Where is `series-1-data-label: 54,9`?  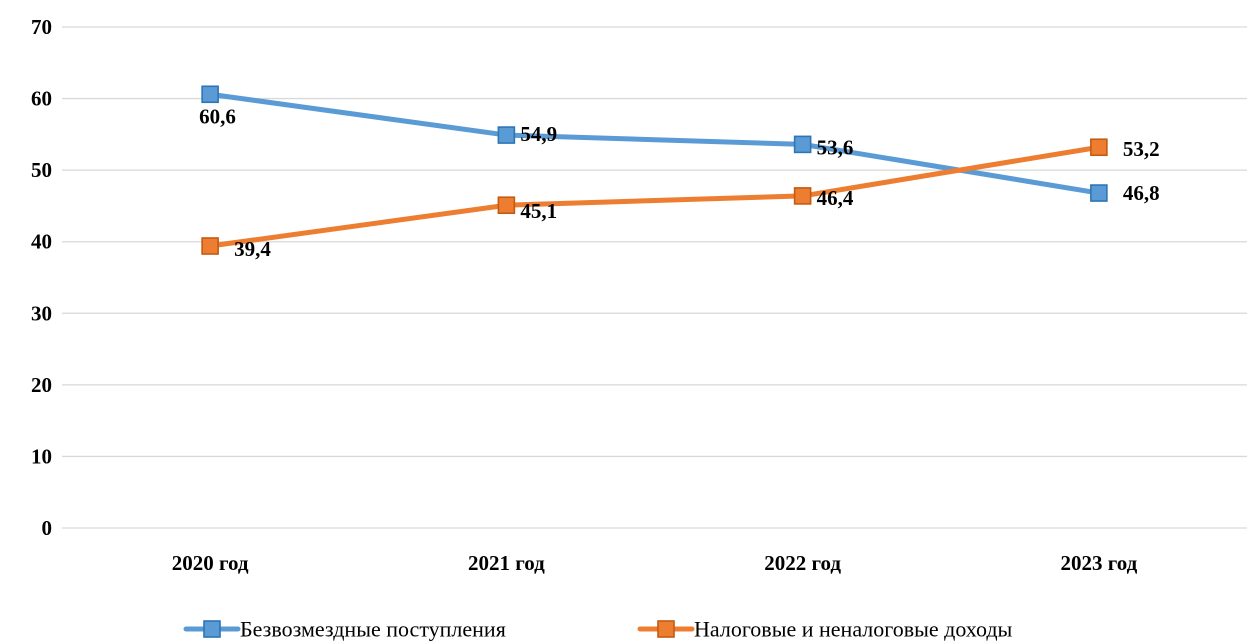
series-1-data-label: 54,9 is located at coordinates (538, 134).